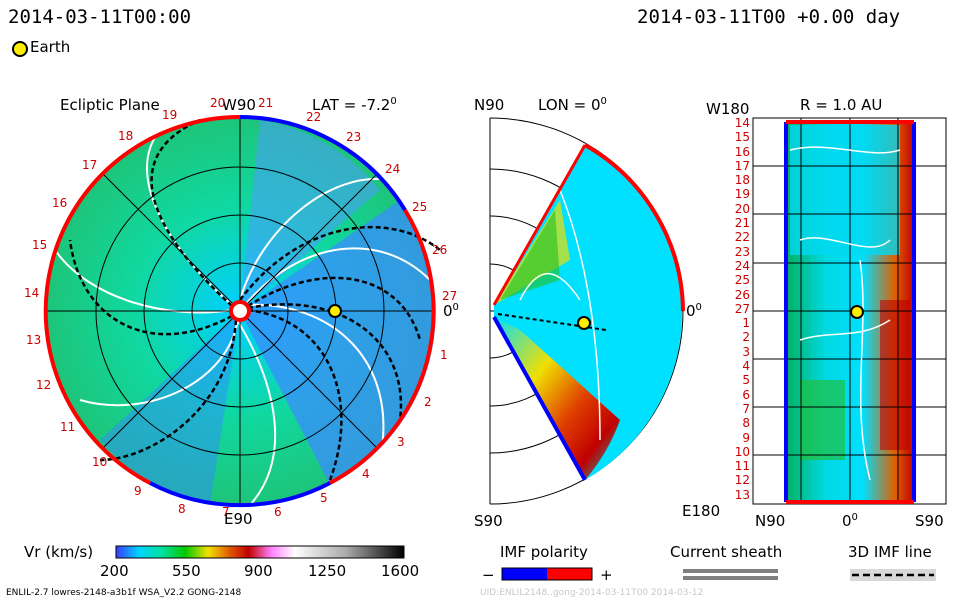 The width and height of the screenshot is (960, 600). I want to click on rotation-tick-15: 15, so click(40, 245).